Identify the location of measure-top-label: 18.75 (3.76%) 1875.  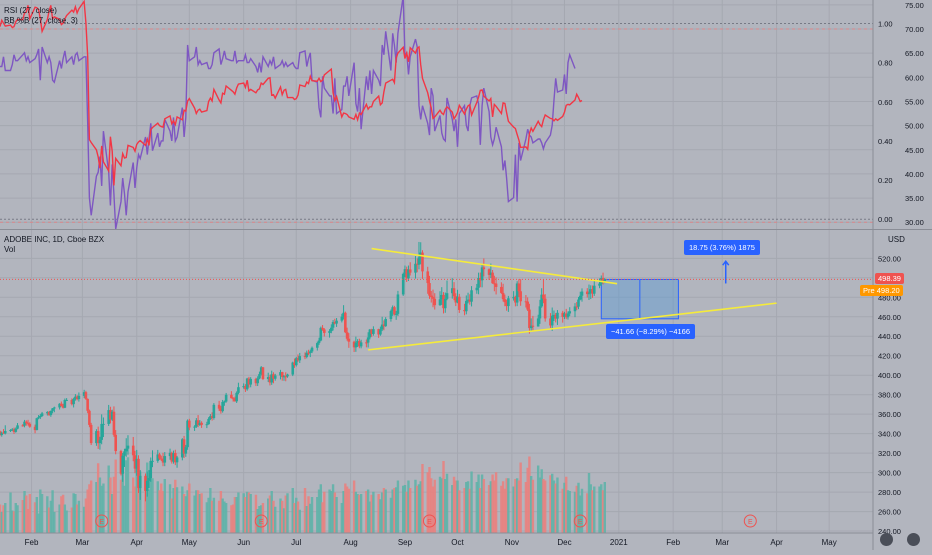
(722, 247).